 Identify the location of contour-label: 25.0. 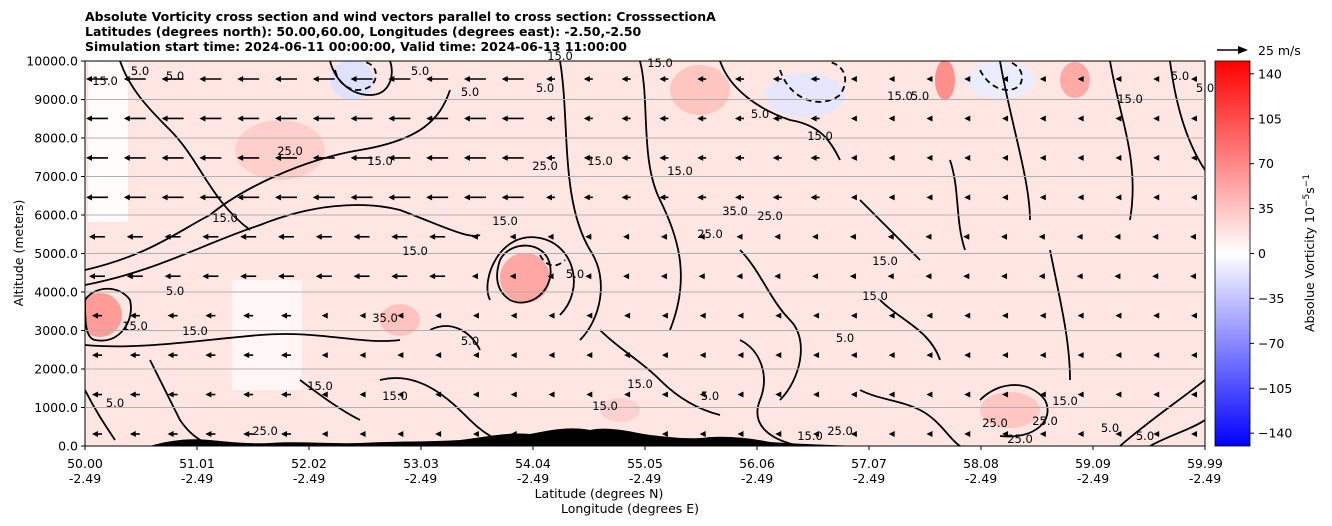
(770, 216).